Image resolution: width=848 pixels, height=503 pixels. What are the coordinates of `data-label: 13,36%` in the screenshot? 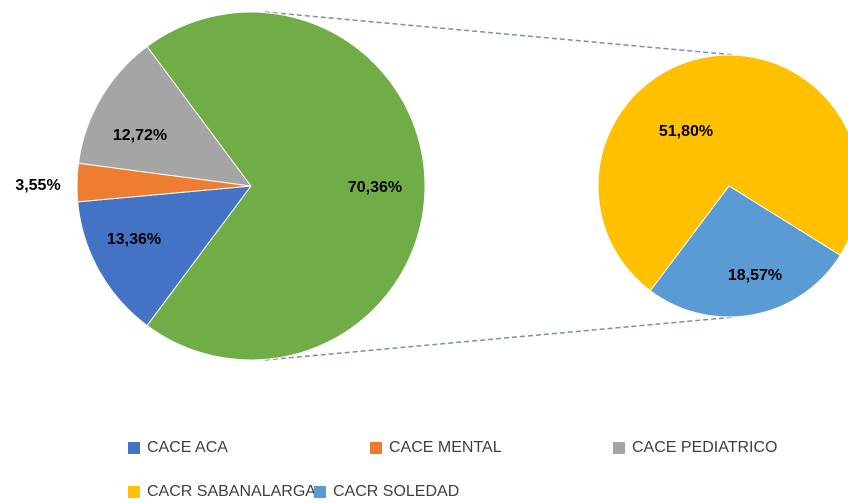 It's located at (134, 239).